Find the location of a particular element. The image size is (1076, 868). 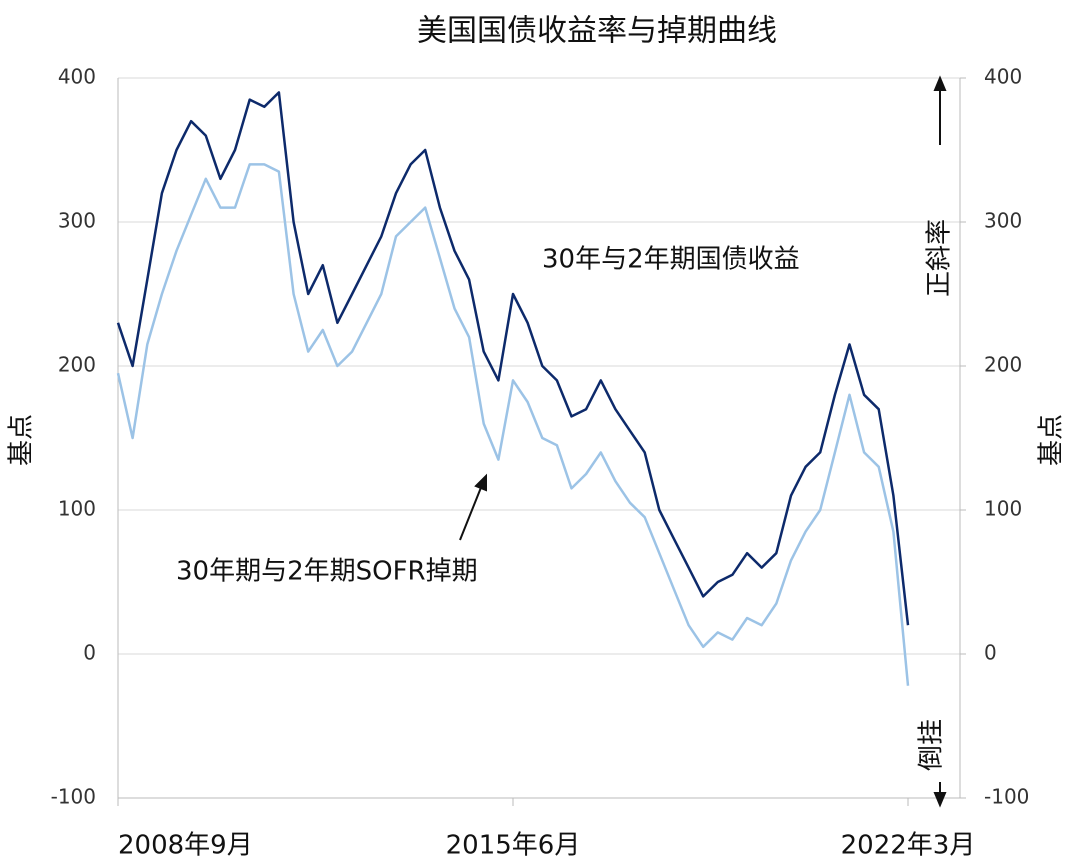

series-label: 30年期与2年期SOFR掉期 is located at coordinates (327, 572).